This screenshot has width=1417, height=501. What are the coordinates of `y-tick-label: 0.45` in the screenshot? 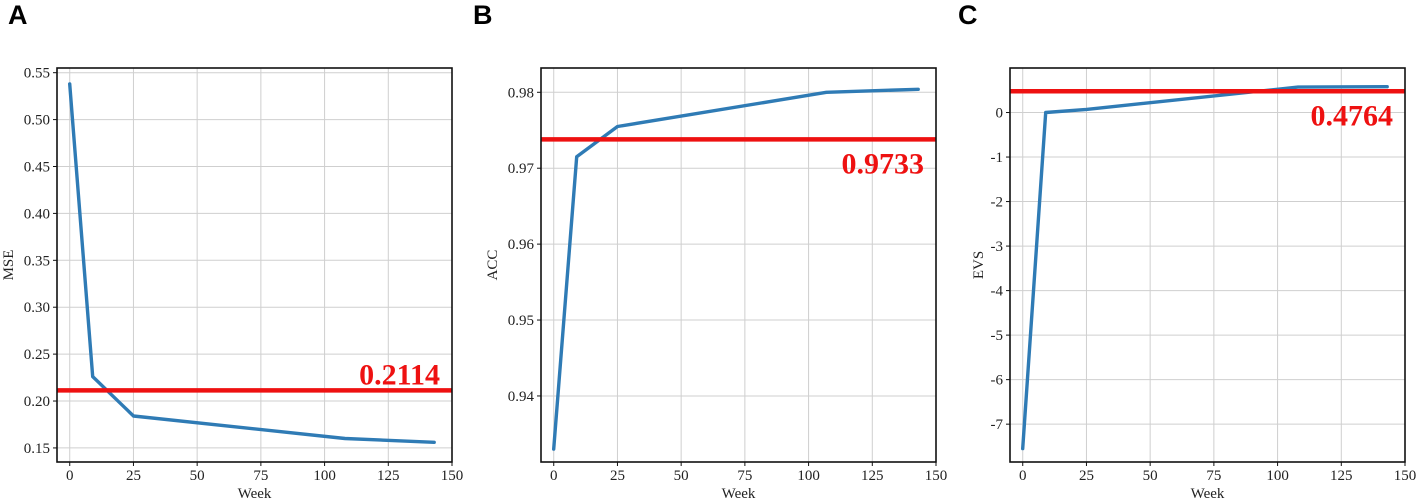 It's located at (37, 168).